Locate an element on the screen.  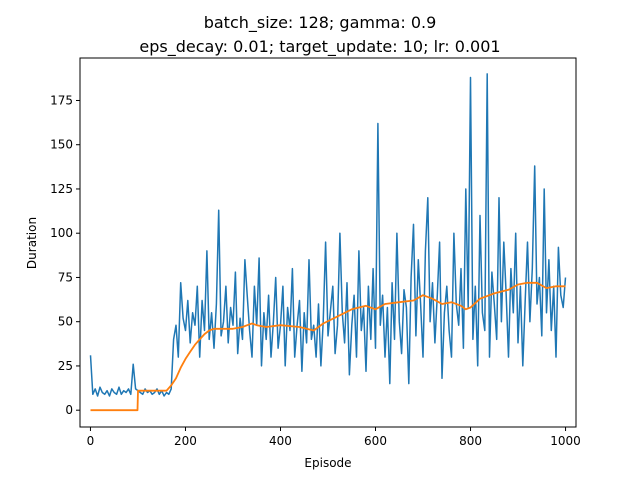
x-axis-label: Episode is located at coordinates (327, 463).